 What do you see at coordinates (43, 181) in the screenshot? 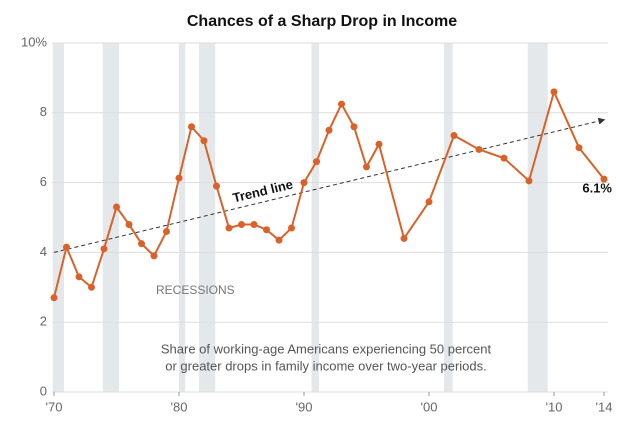
I see `y-tick-label: 6` at bounding box center [43, 181].